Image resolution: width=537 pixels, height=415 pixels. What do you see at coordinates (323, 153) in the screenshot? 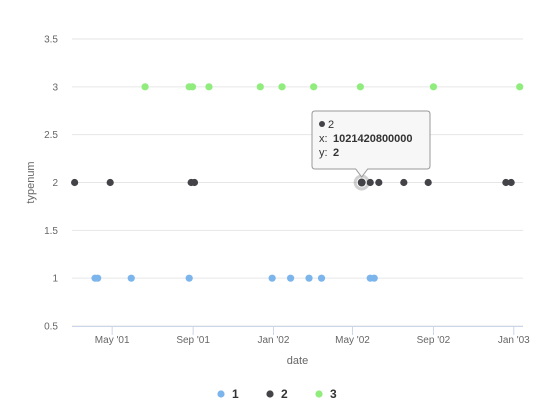
I see `tooltip-y-label: y:` at bounding box center [323, 153].